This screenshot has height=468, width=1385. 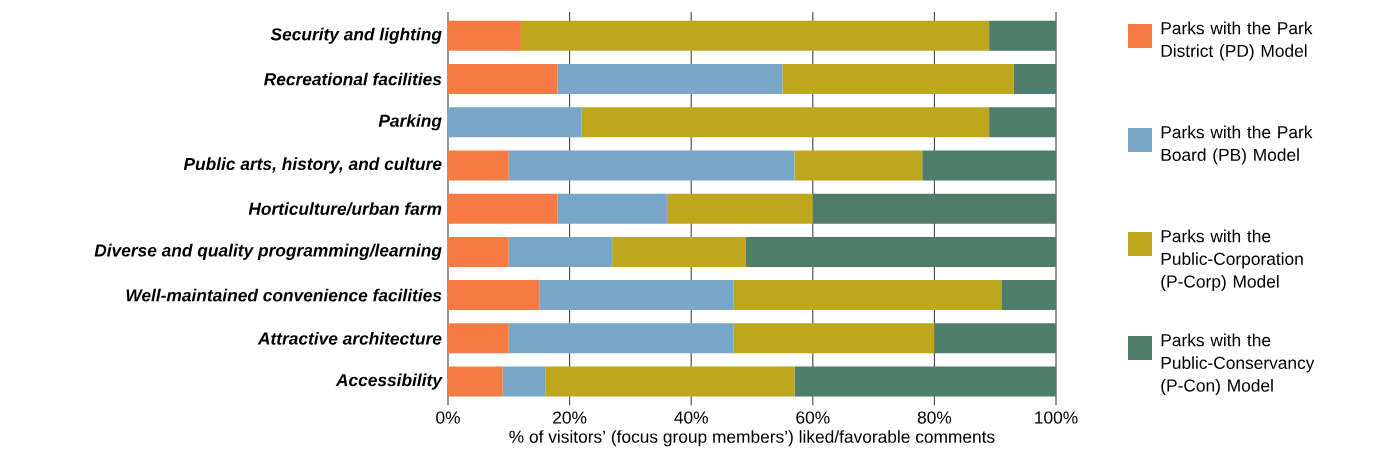 I want to click on y-tick-label: Horticulture/urban farm, so click(x=345, y=209).